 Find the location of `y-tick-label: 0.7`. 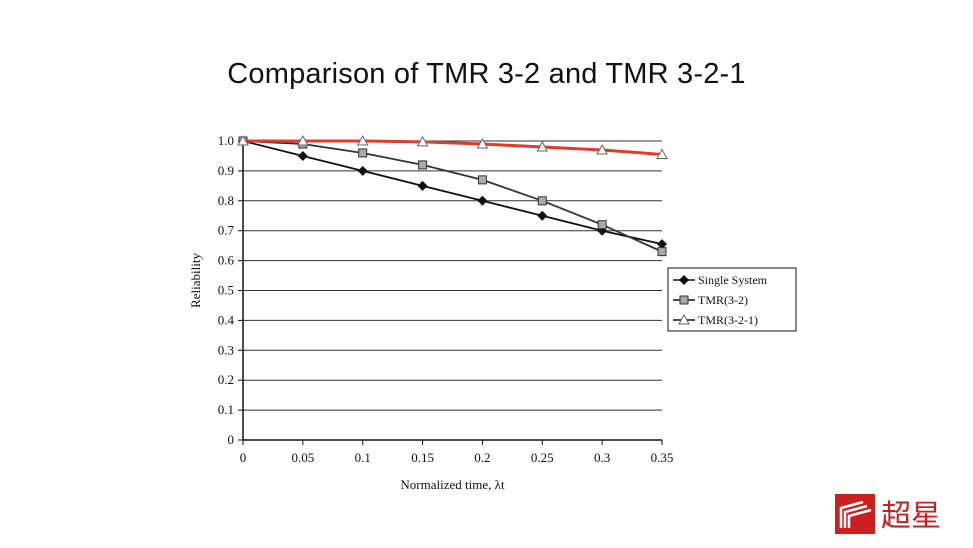

y-tick-label: 0.7 is located at coordinates (226, 230).